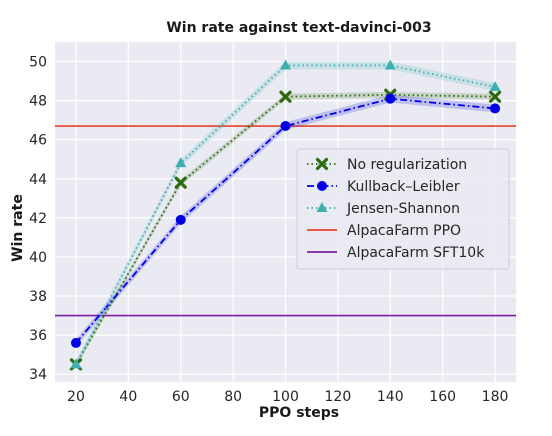 Image resolution: width=552 pixels, height=436 pixels. Describe the element at coordinates (442, 397) in the screenshot. I see `x-tick-label: 160` at that location.